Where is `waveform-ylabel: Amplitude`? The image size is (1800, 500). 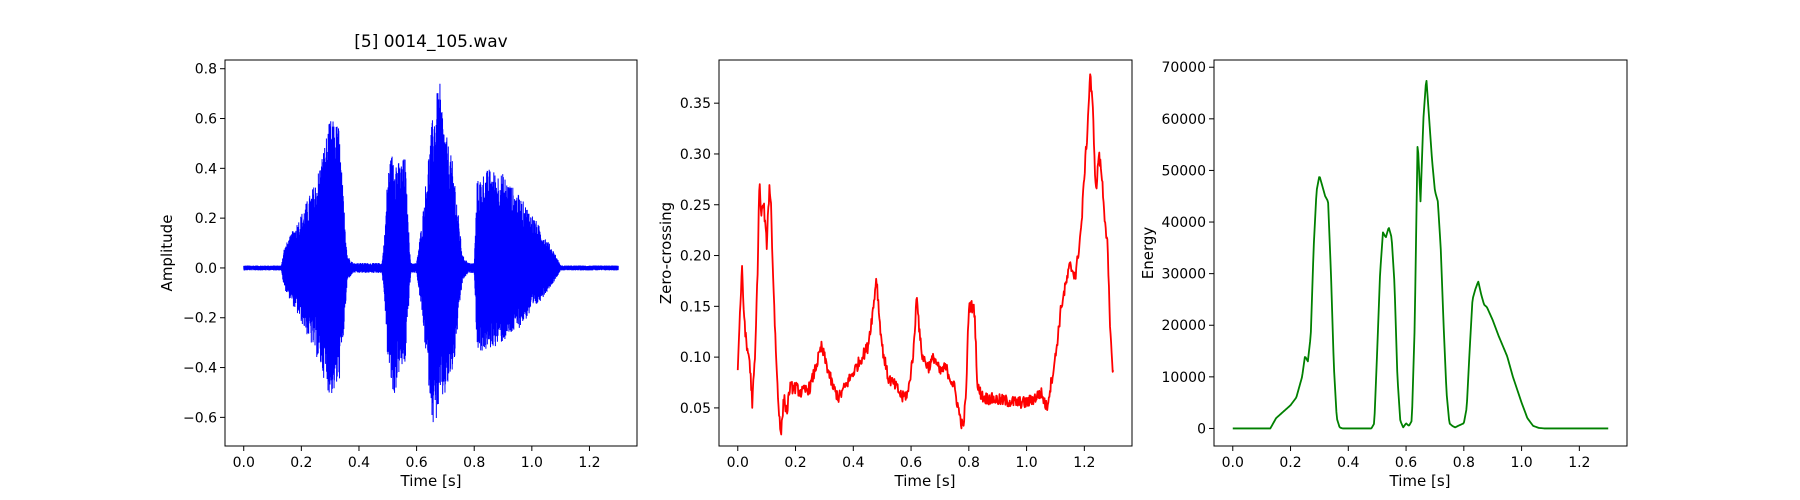
waveform-ylabel: Amplitude is located at coordinates (167, 253).